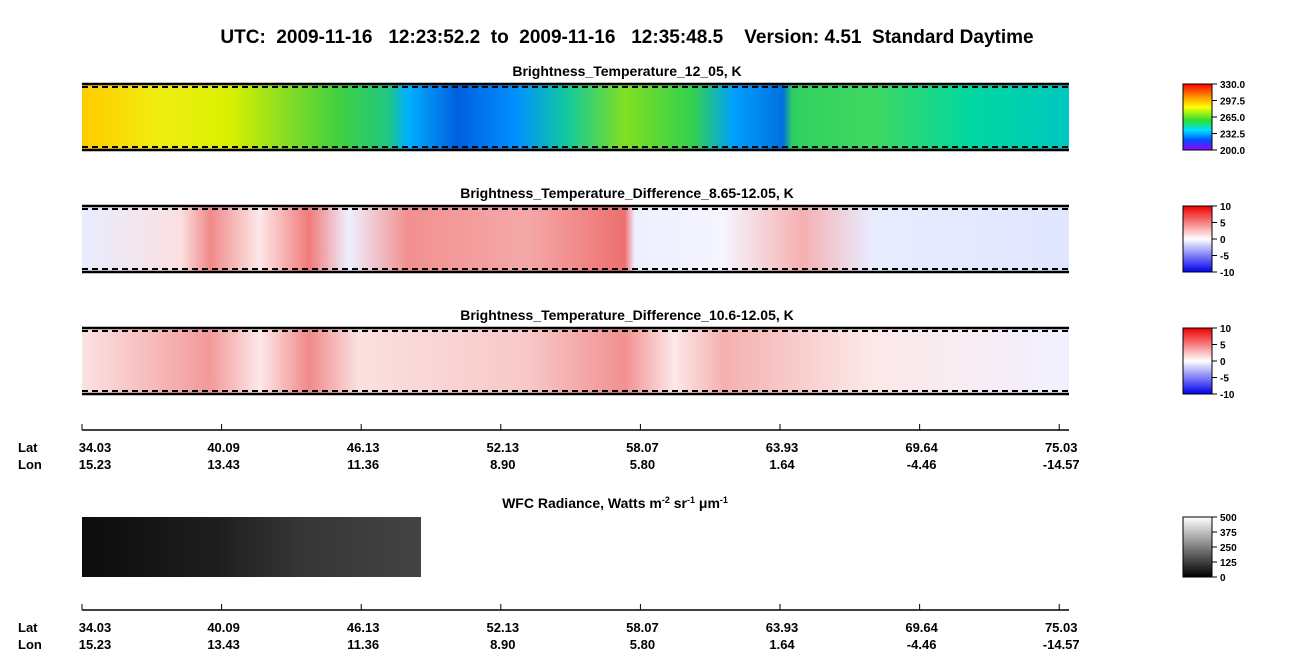 The image size is (1300, 672). What do you see at coordinates (1232, 135) in the screenshot?
I see `colorbar-label: 232.5` at bounding box center [1232, 135].